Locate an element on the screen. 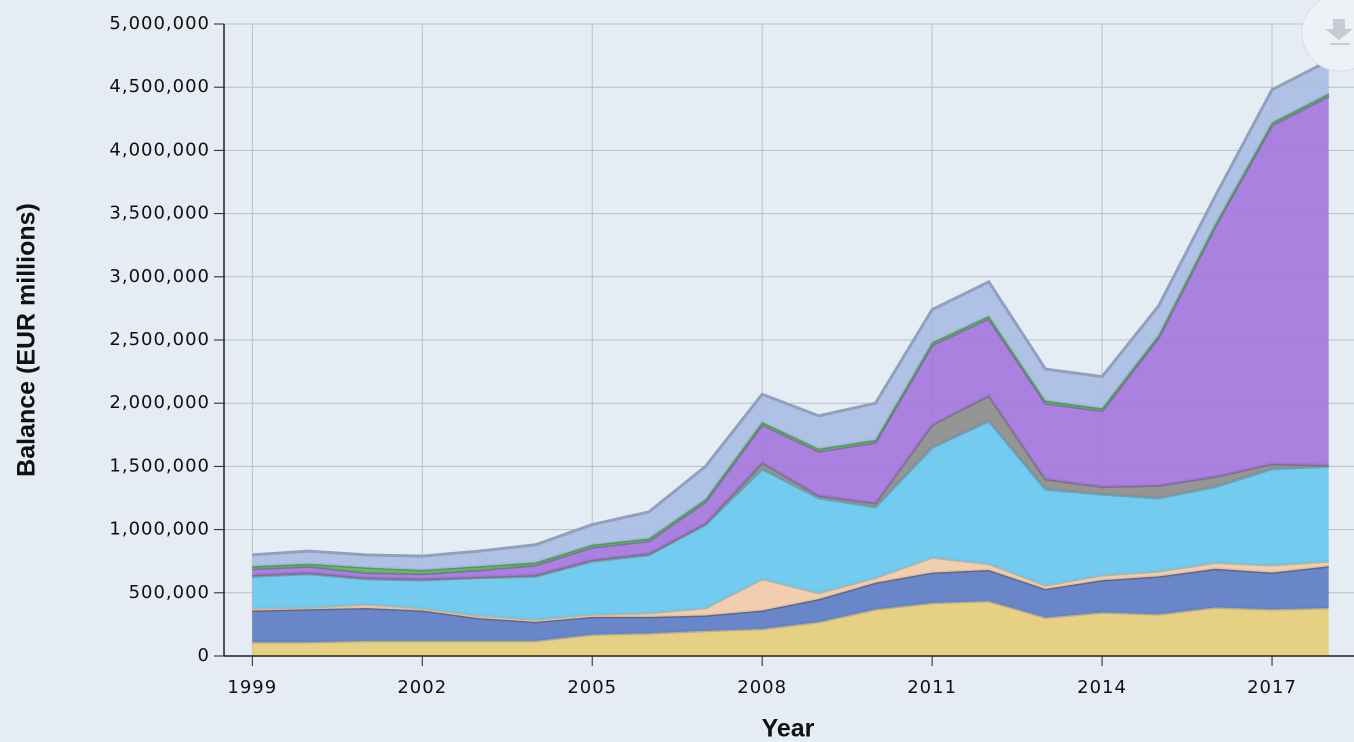  x-tick-label: 2011 is located at coordinates (932, 687).